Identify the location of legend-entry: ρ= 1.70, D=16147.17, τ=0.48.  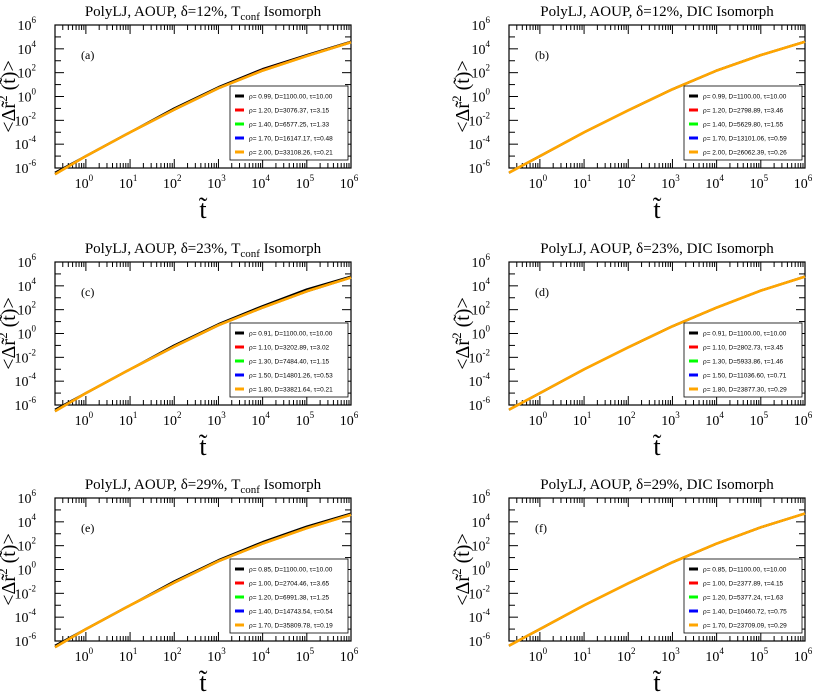
(291, 138).